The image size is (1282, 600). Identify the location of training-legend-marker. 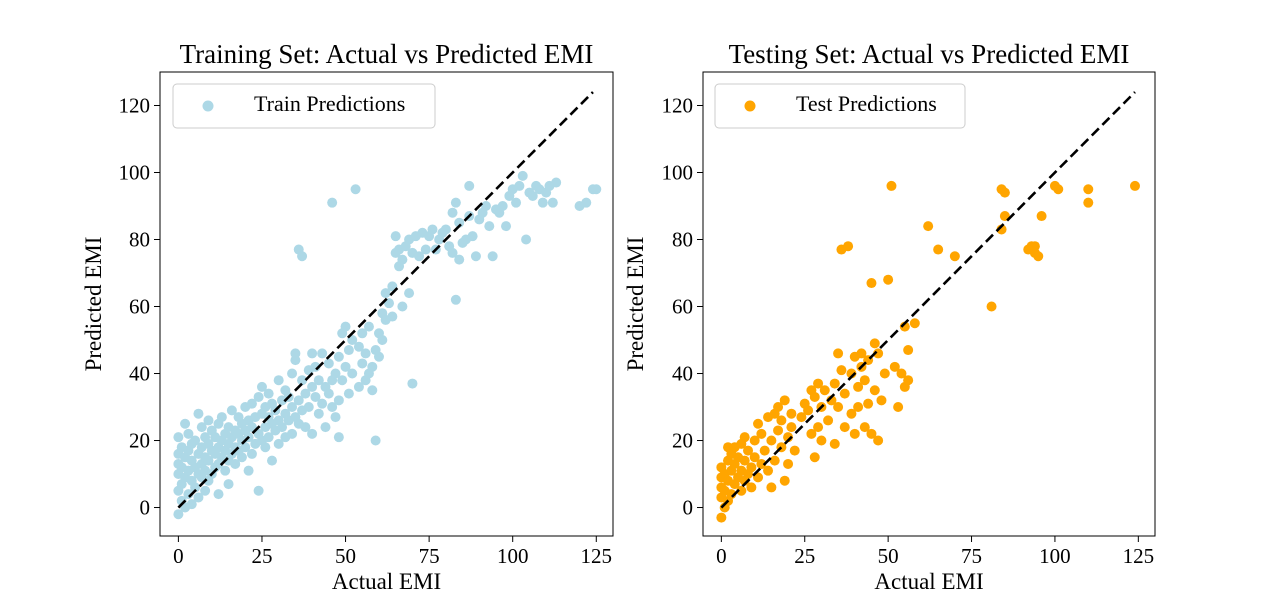
(208, 106).